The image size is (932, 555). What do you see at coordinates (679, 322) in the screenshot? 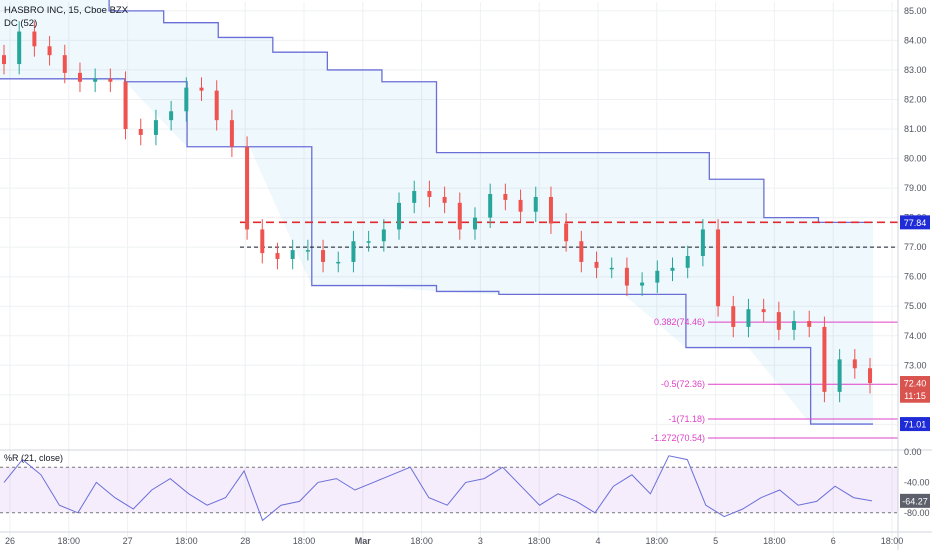
I see `fib-label: 0.382(74.46)` at bounding box center [679, 322].